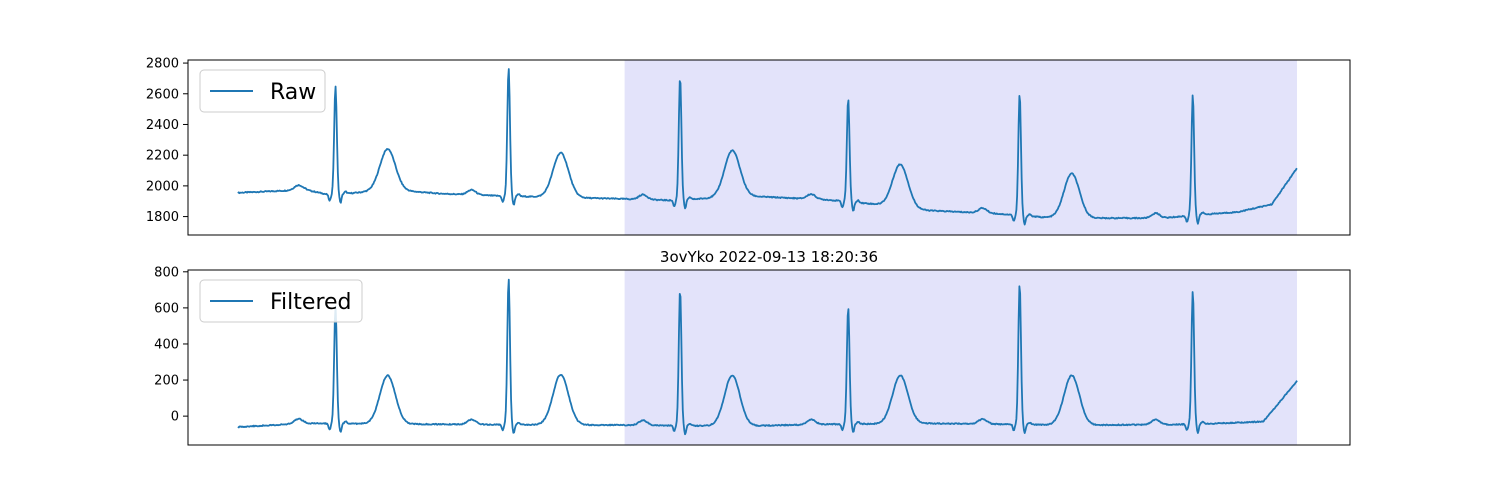 The height and width of the screenshot is (500, 1500). What do you see at coordinates (166, 344) in the screenshot?
I see `y-tick-label: 400` at bounding box center [166, 344].